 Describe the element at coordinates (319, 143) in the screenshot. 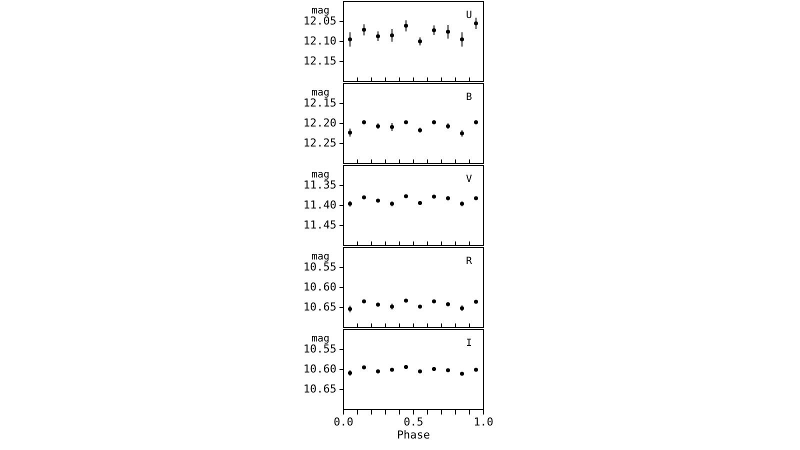

I see `y-tick-label: 12.25` at that location.